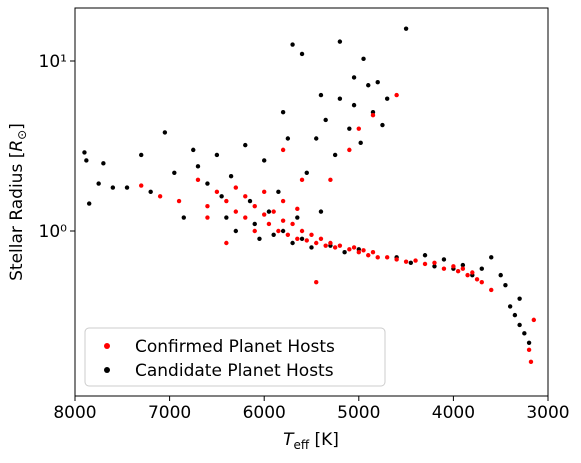  Describe the element at coordinates (264, 413) in the screenshot. I see `x-tick-label: 6000` at that location.